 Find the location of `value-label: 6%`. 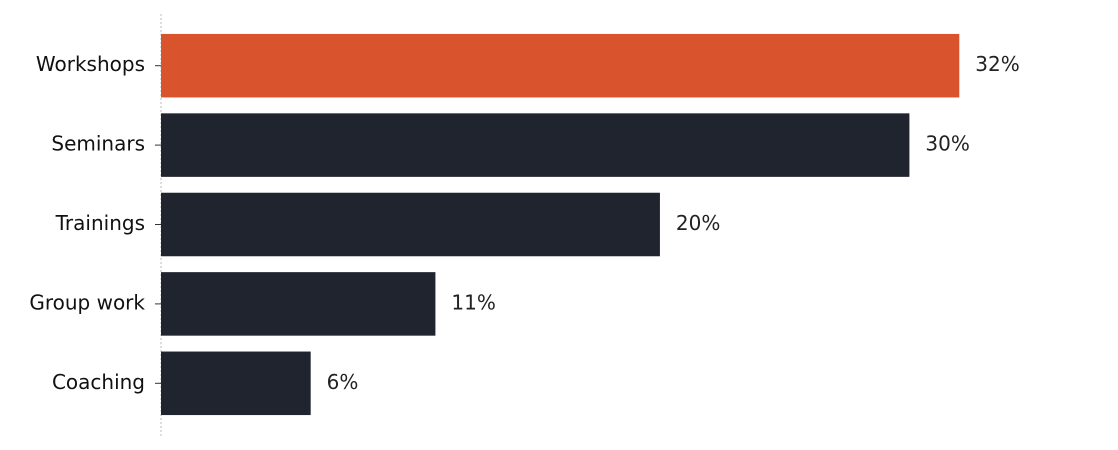

value-label: 6% is located at coordinates (343, 382).